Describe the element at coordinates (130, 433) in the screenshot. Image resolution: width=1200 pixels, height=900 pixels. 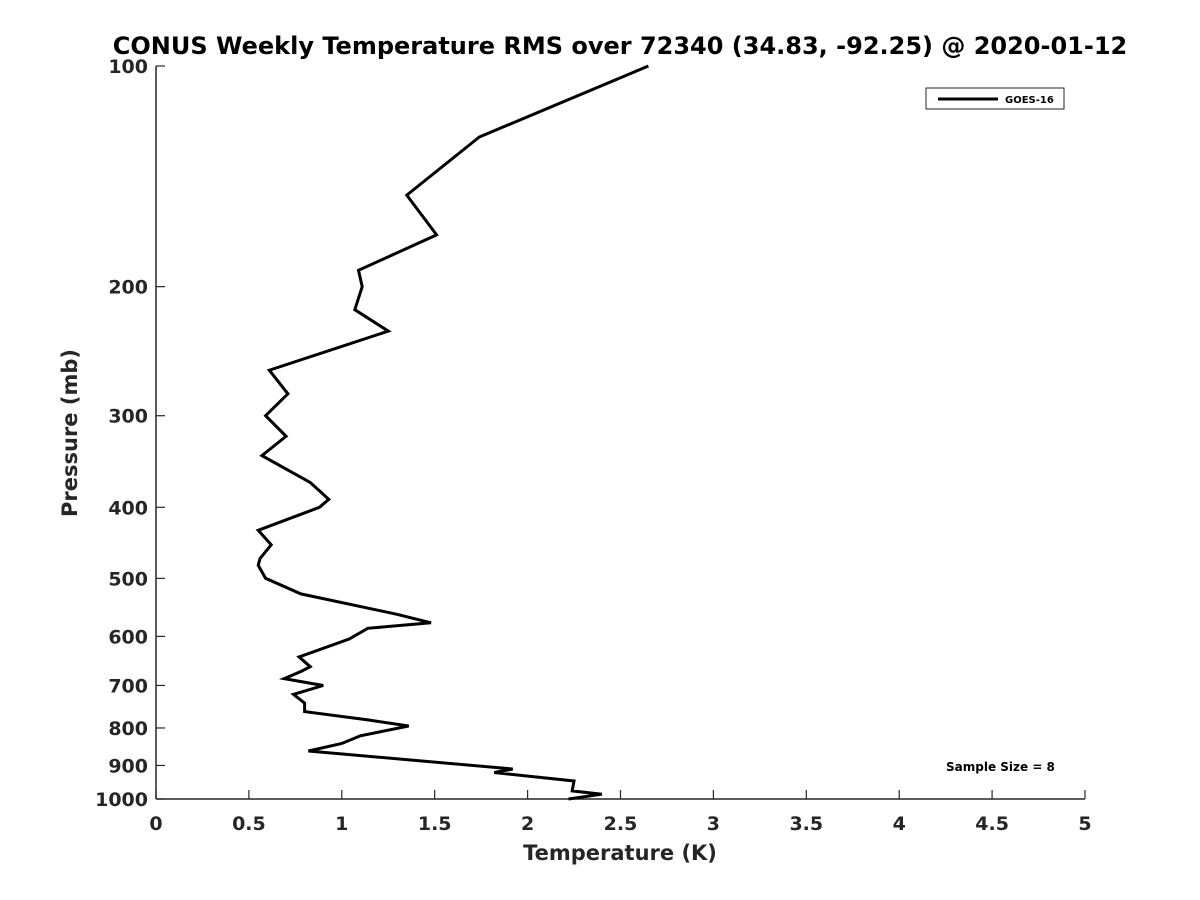
I see `y-axis-ticks: 100 200 300 400 500 600 700 800 900 1000` at that location.